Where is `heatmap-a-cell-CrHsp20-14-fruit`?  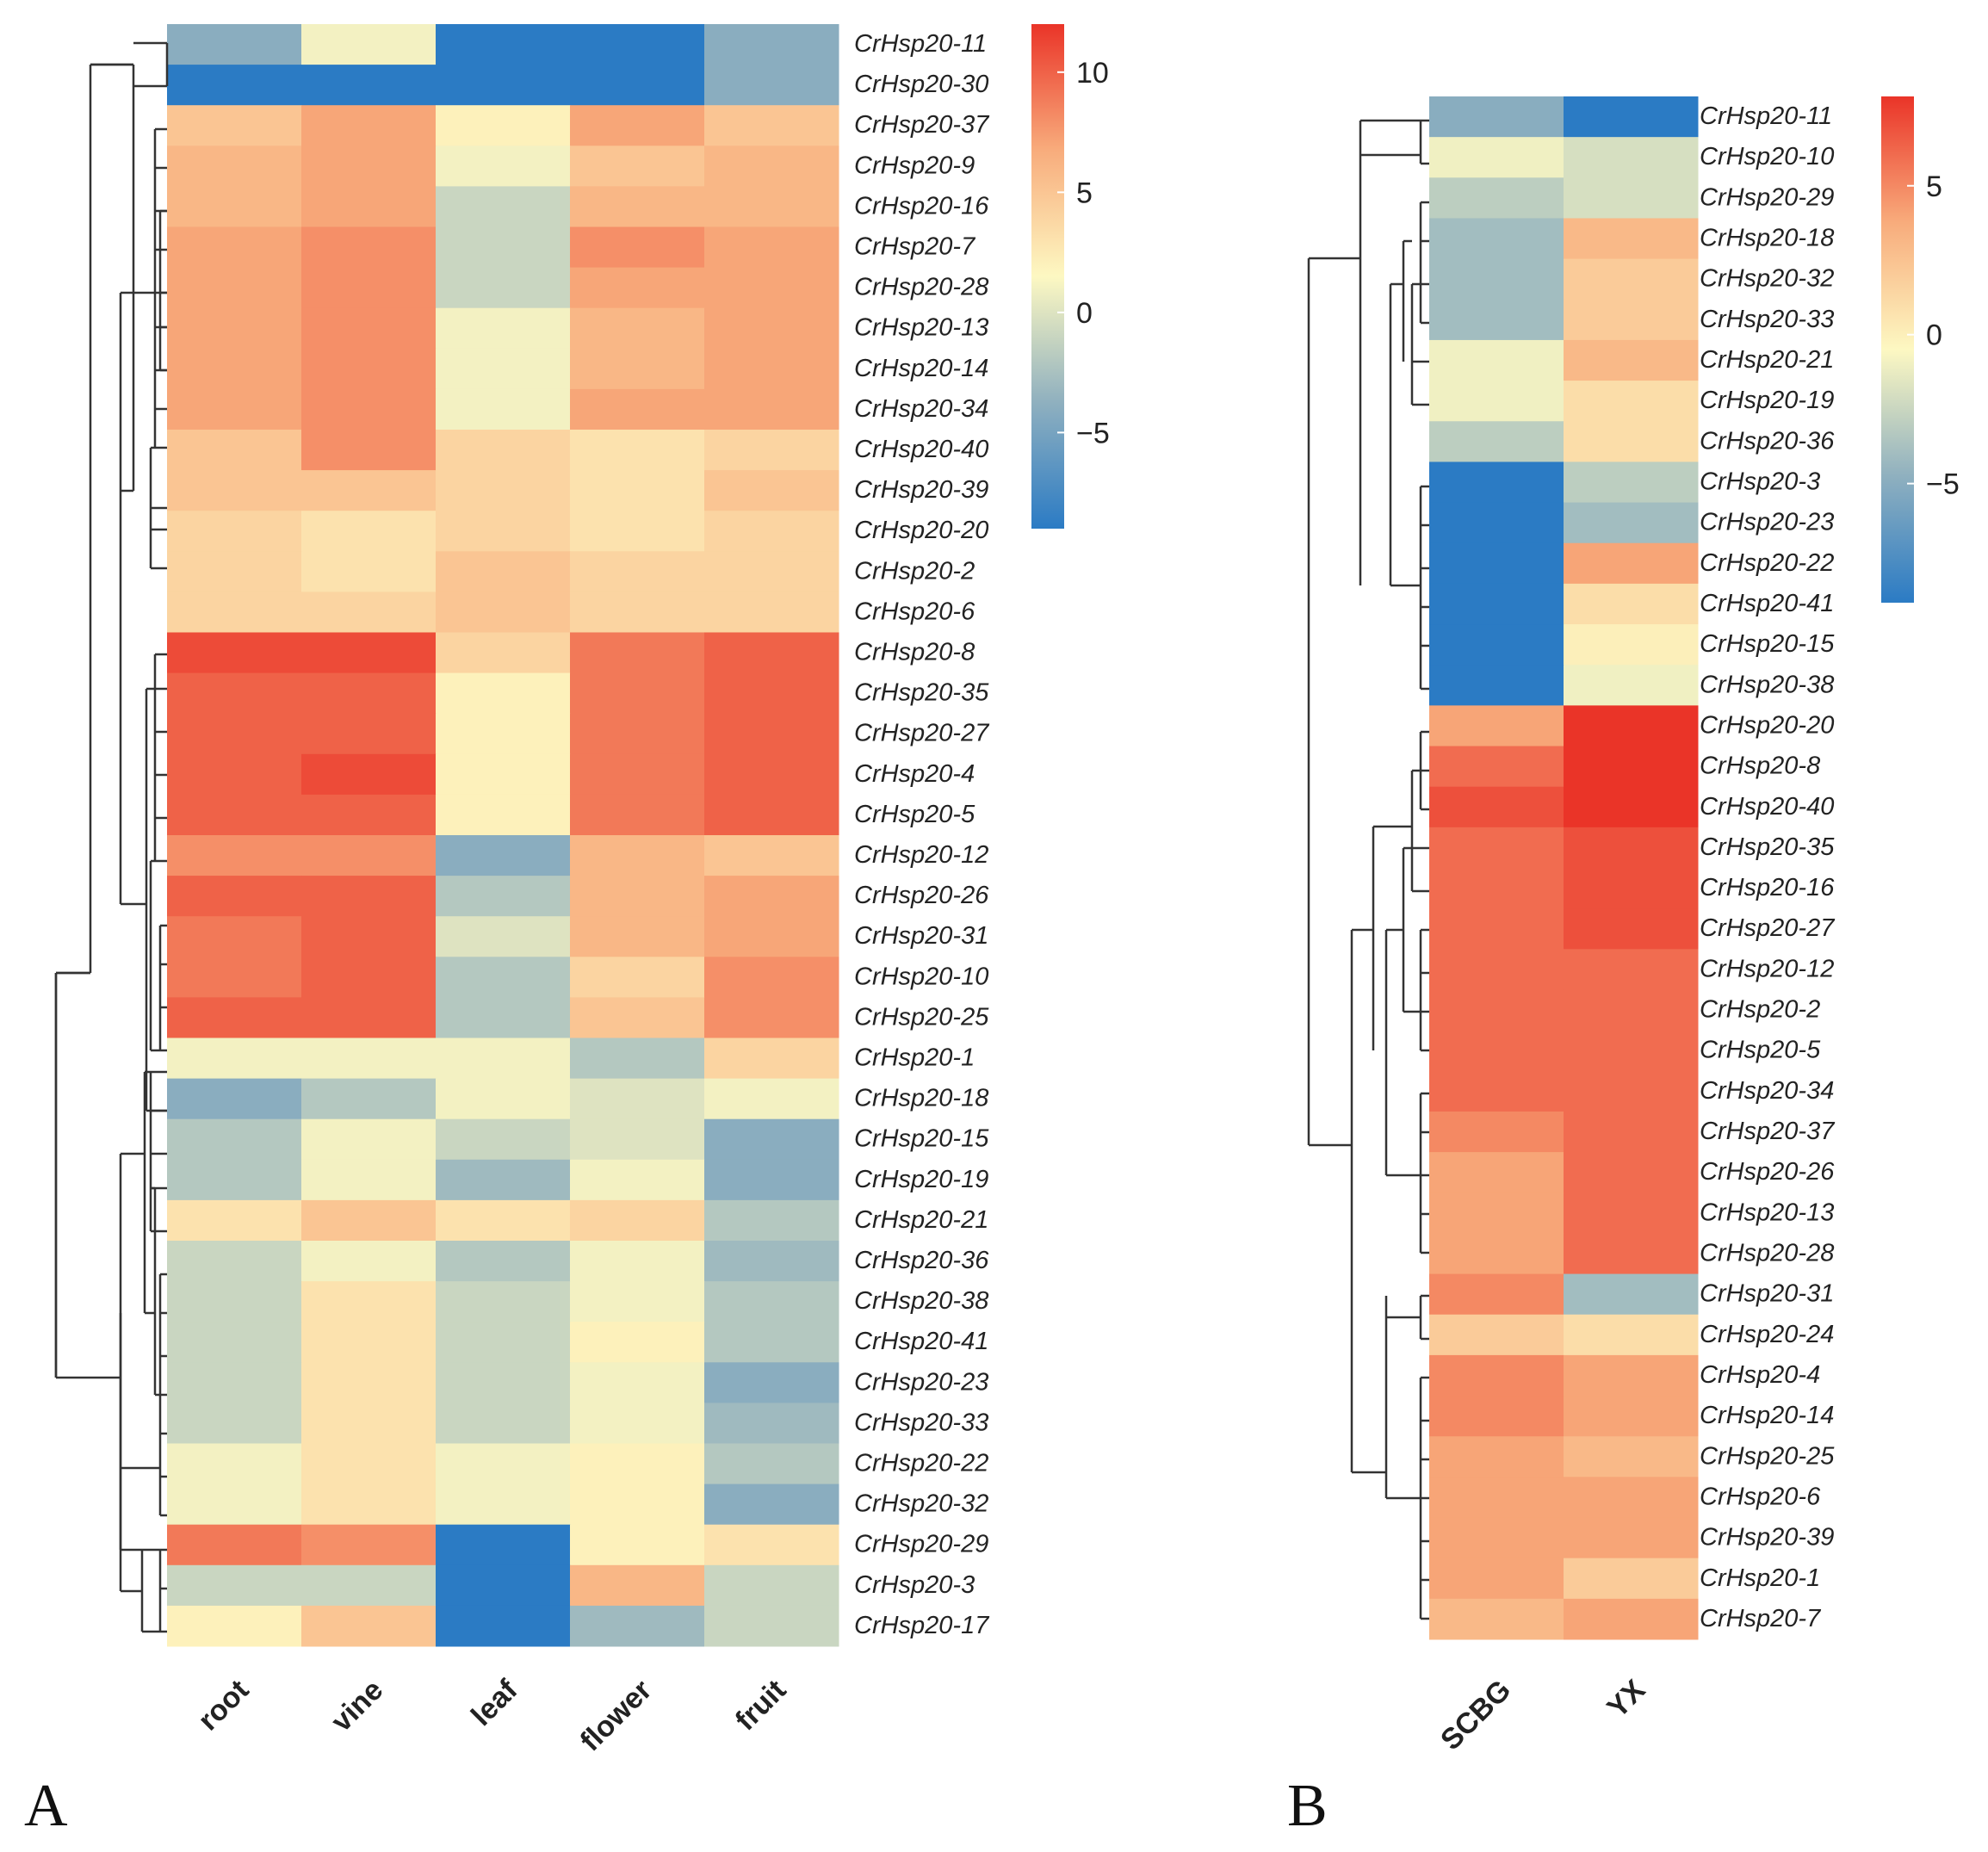 heatmap-a-cell-CrHsp20-14-fruit is located at coordinates (771, 369).